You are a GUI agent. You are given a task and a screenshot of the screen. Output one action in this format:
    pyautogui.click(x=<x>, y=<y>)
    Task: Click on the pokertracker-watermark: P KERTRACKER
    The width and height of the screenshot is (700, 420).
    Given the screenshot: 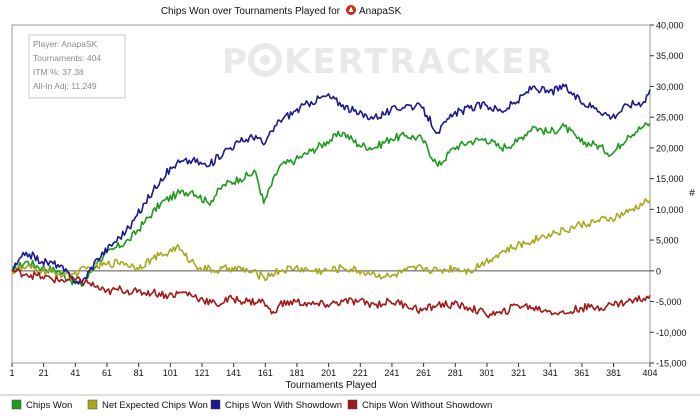 What is the action you would take?
    pyautogui.click(x=388, y=62)
    